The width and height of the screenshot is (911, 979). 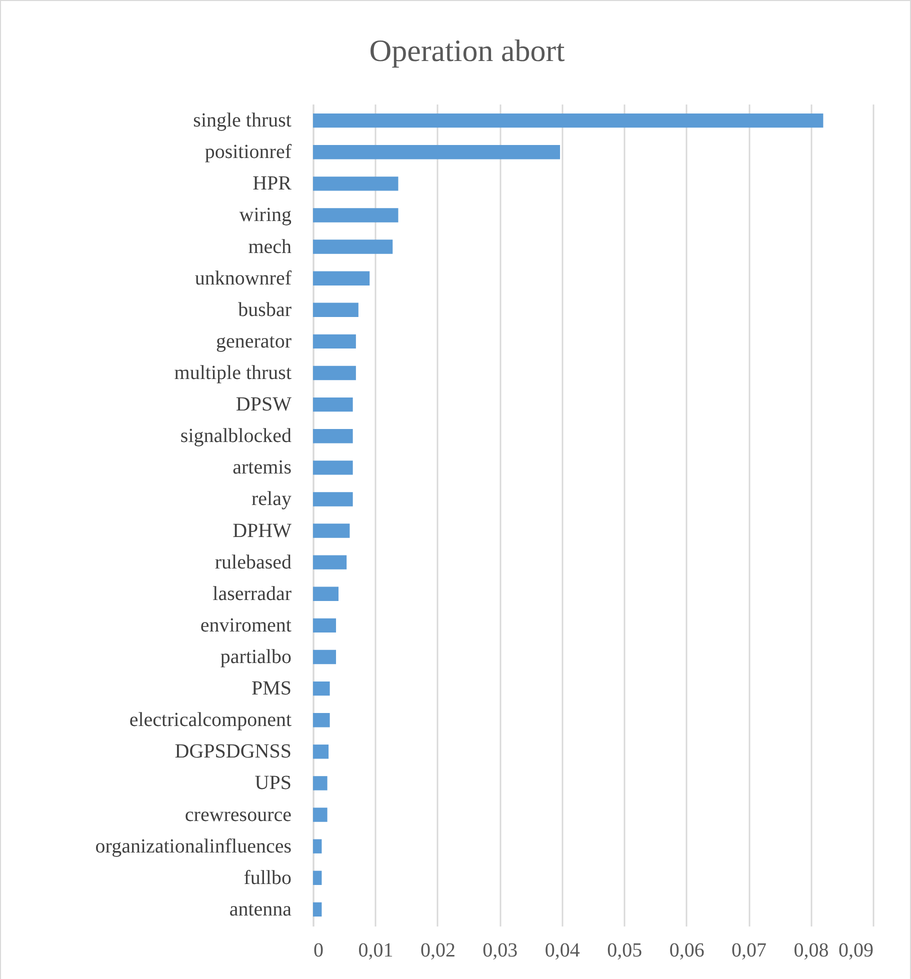 What do you see at coordinates (500, 951) in the screenshot?
I see `x-tick-label: 0,03` at bounding box center [500, 951].